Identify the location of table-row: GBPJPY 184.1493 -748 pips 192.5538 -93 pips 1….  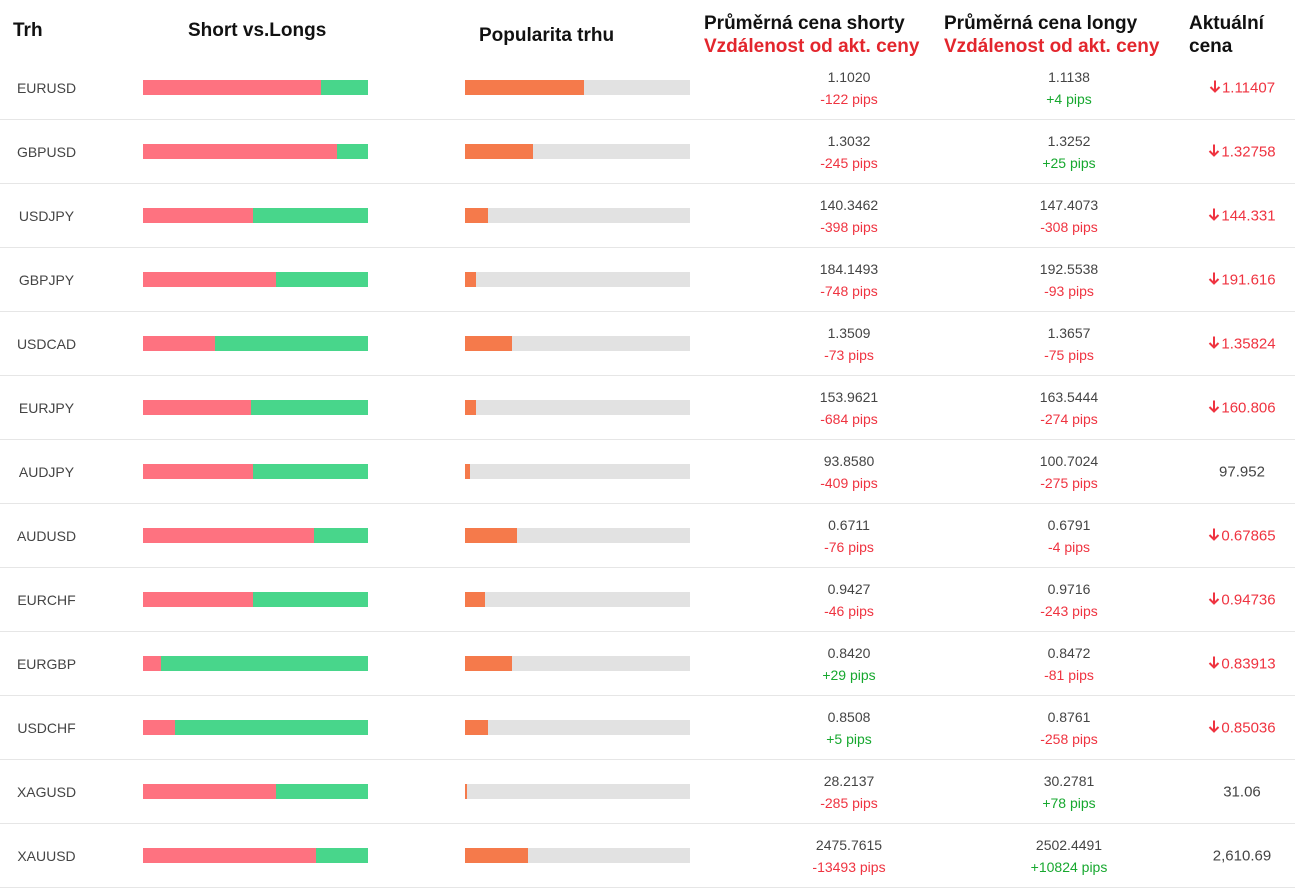
(647, 280).